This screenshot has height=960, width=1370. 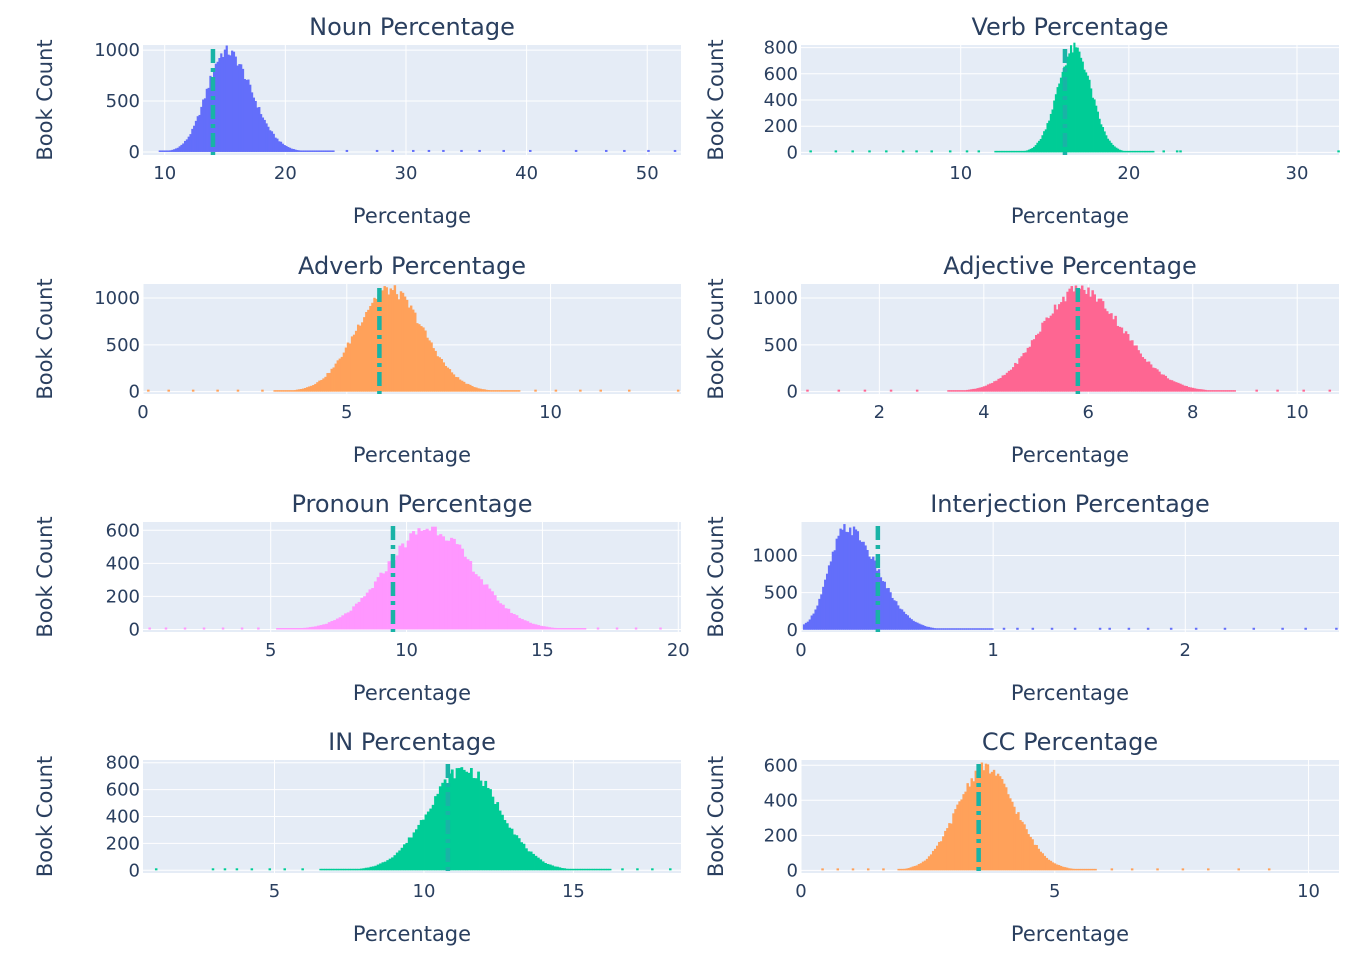 What do you see at coordinates (1185, 650) in the screenshot?
I see `x-tick-label: 2` at bounding box center [1185, 650].